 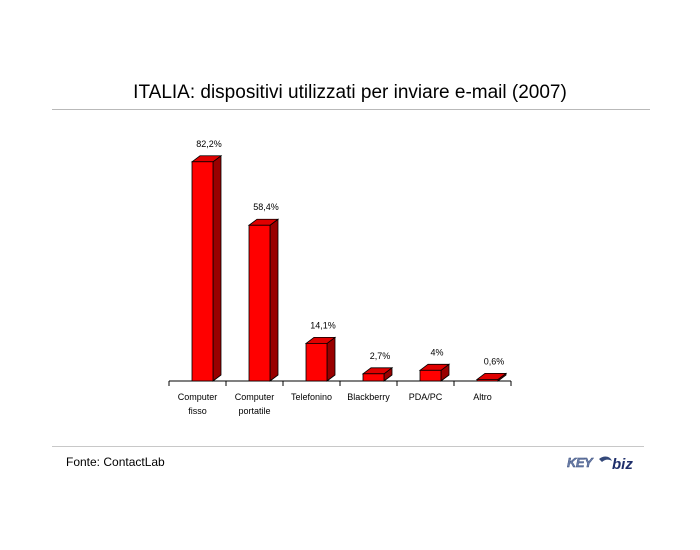 What do you see at coordinates (436, 352) in the screenshot?
I see `value-label: 4%` at bounding box center [436, 352].